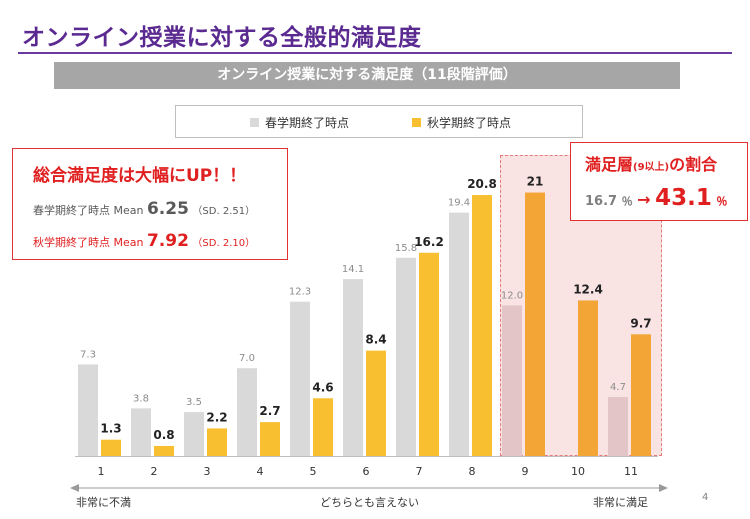 This screenshot has height=519, width=750. I want to click on legend-swatch-fall, so click(416, 122).